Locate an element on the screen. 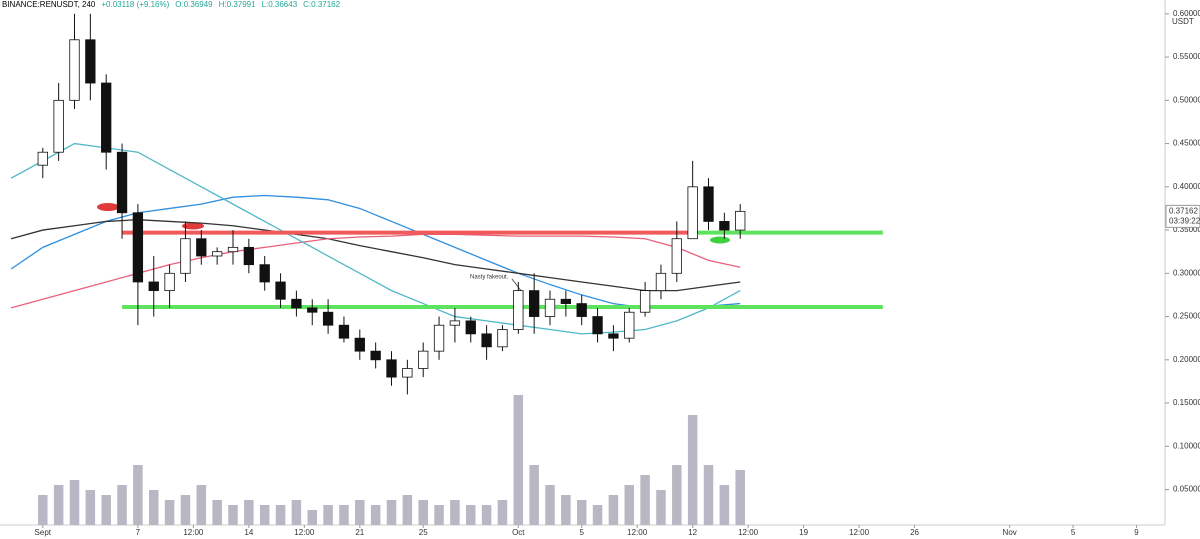 The width and height of the screenshot is (1200, 539). x-tick-label: 5 is located at coordinates (1073, 532).